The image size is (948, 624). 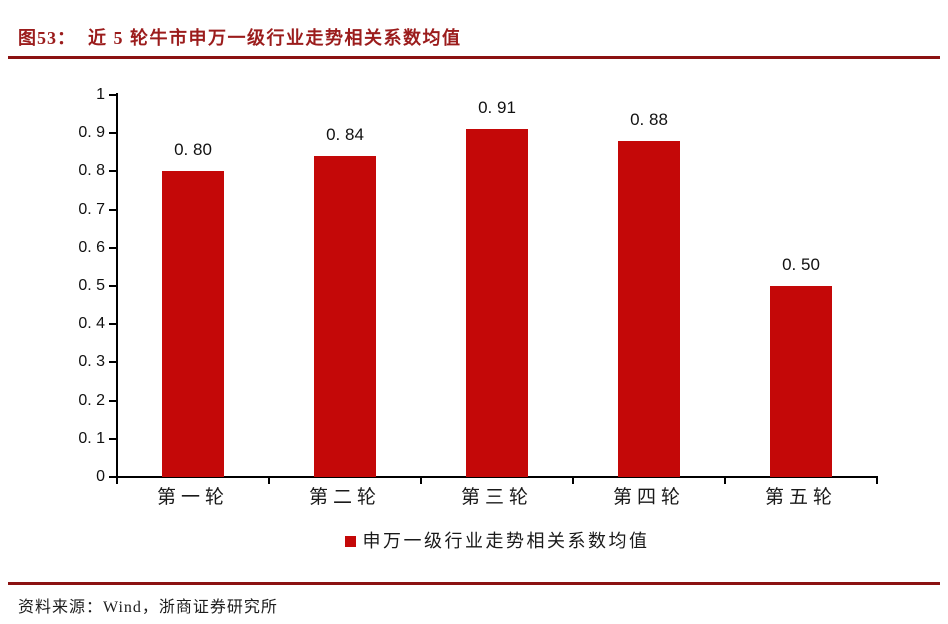 What do you see at coordinates (474, 583) in the screenshot?
I see `footer-divider-rule` at bounding box center [474, 583].